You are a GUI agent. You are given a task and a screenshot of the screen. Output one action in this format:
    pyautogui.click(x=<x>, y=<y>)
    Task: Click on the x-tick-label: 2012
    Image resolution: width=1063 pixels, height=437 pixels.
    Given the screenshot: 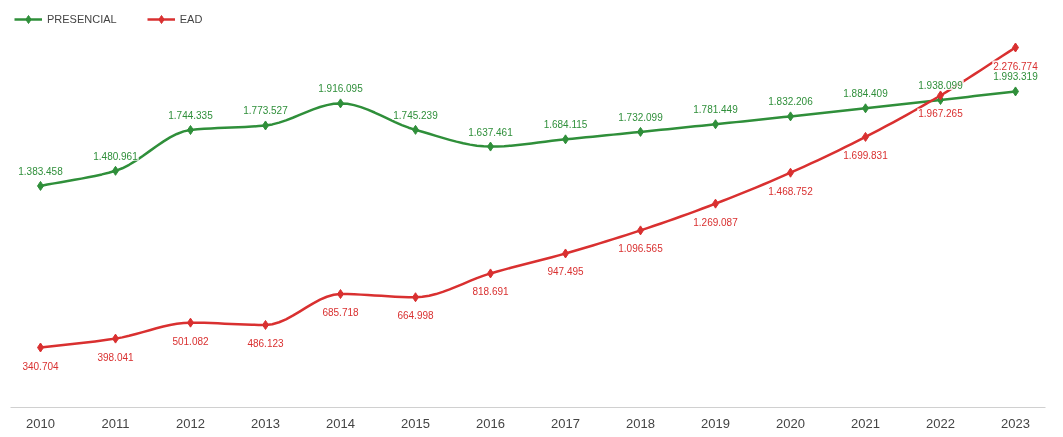 What is the action you would take?
    pyautogui.click(x=190, y=423)
    